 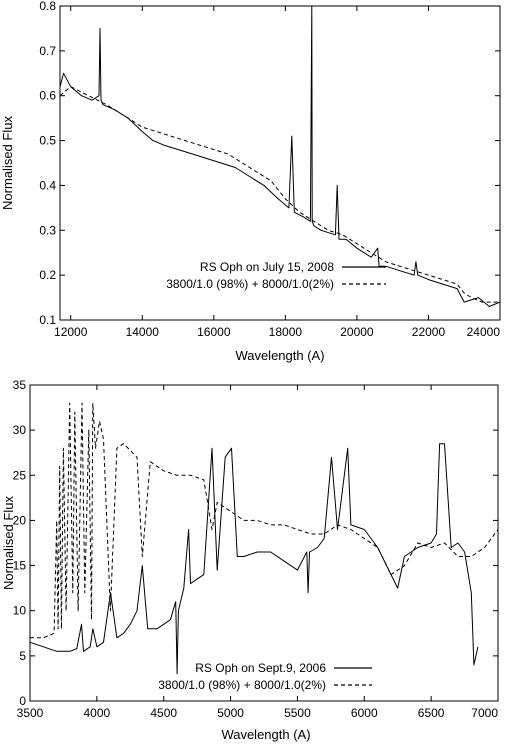 What do you see at coordinates (20, 430) in the screenshot?
I see `bottom-y-tick-label: 30` at bounding box center [20, 430].